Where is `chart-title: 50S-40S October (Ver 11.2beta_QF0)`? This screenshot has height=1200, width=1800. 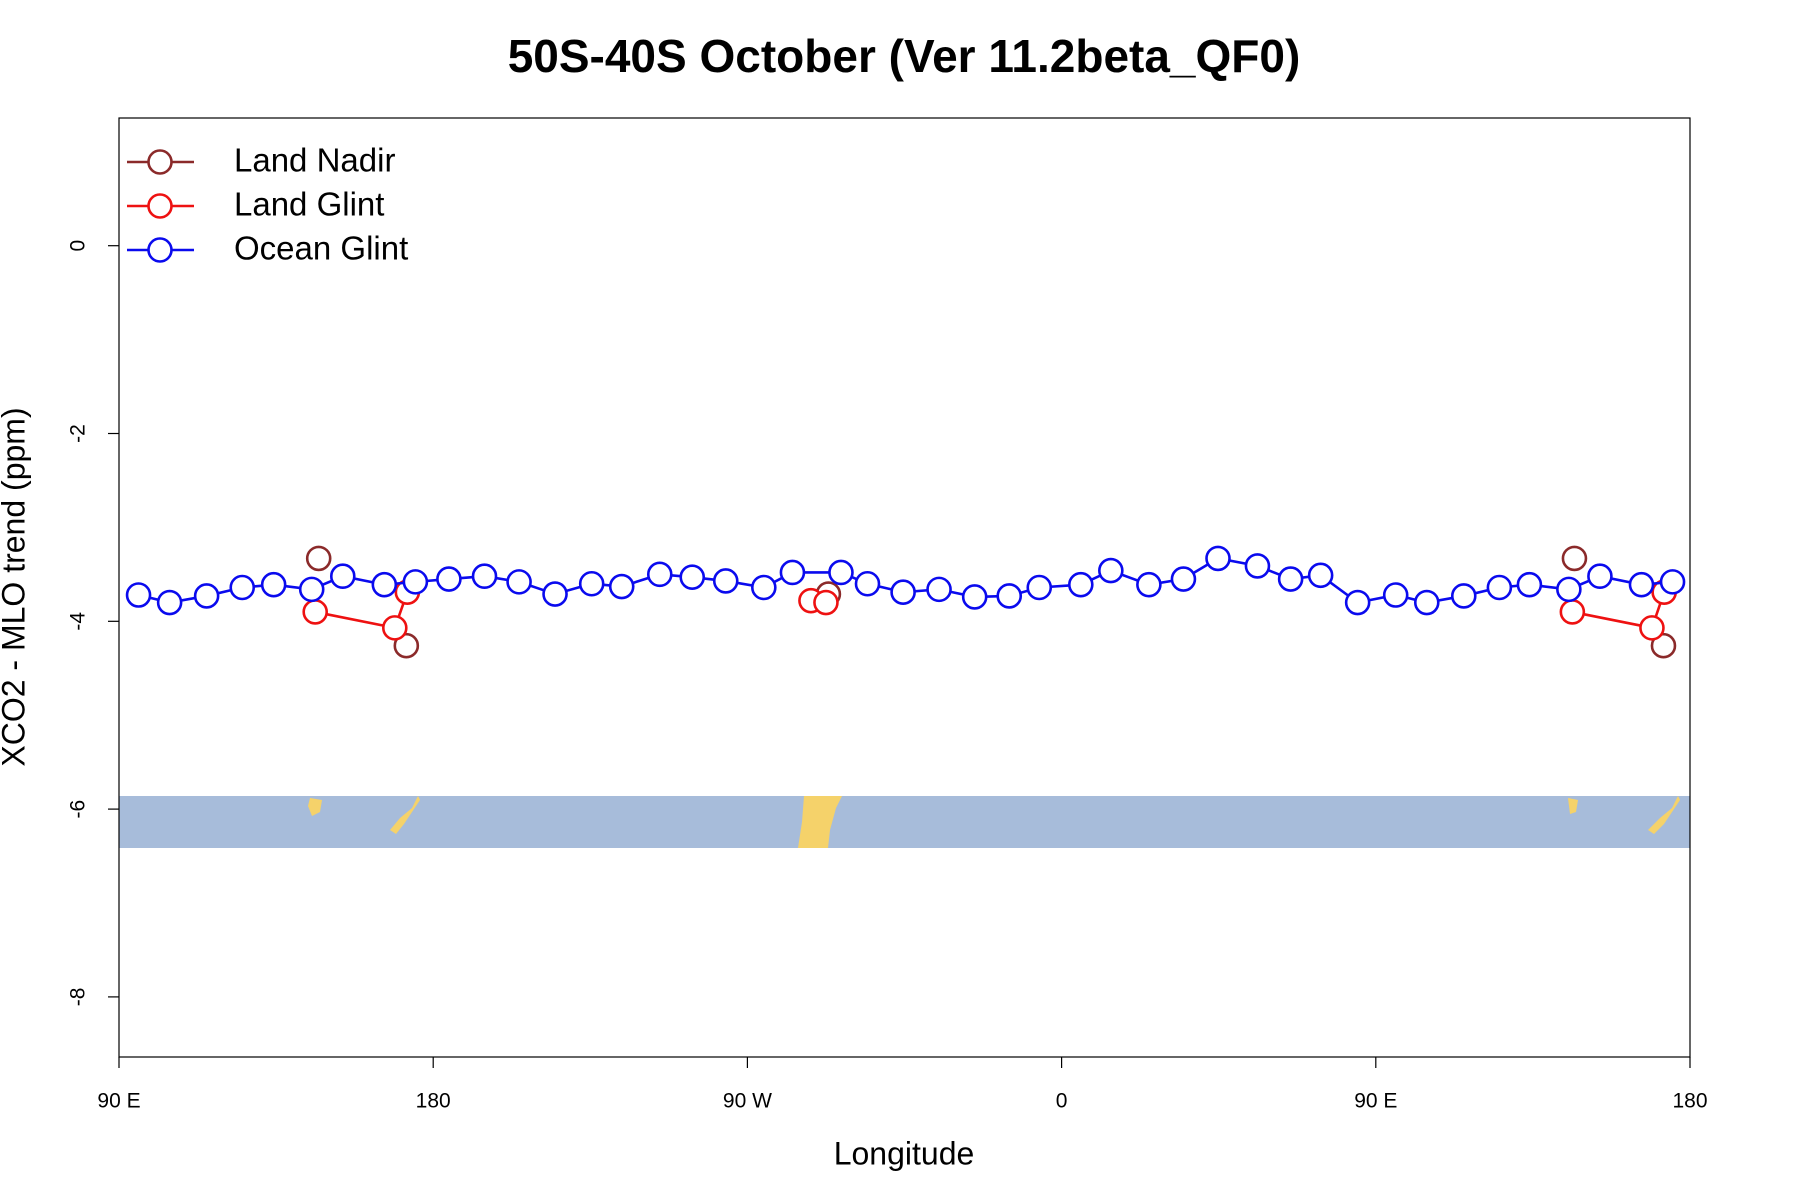 chart-title: 50S-40S October (Ver 11.2beta_QF0) is located at coordinates (904, 56).